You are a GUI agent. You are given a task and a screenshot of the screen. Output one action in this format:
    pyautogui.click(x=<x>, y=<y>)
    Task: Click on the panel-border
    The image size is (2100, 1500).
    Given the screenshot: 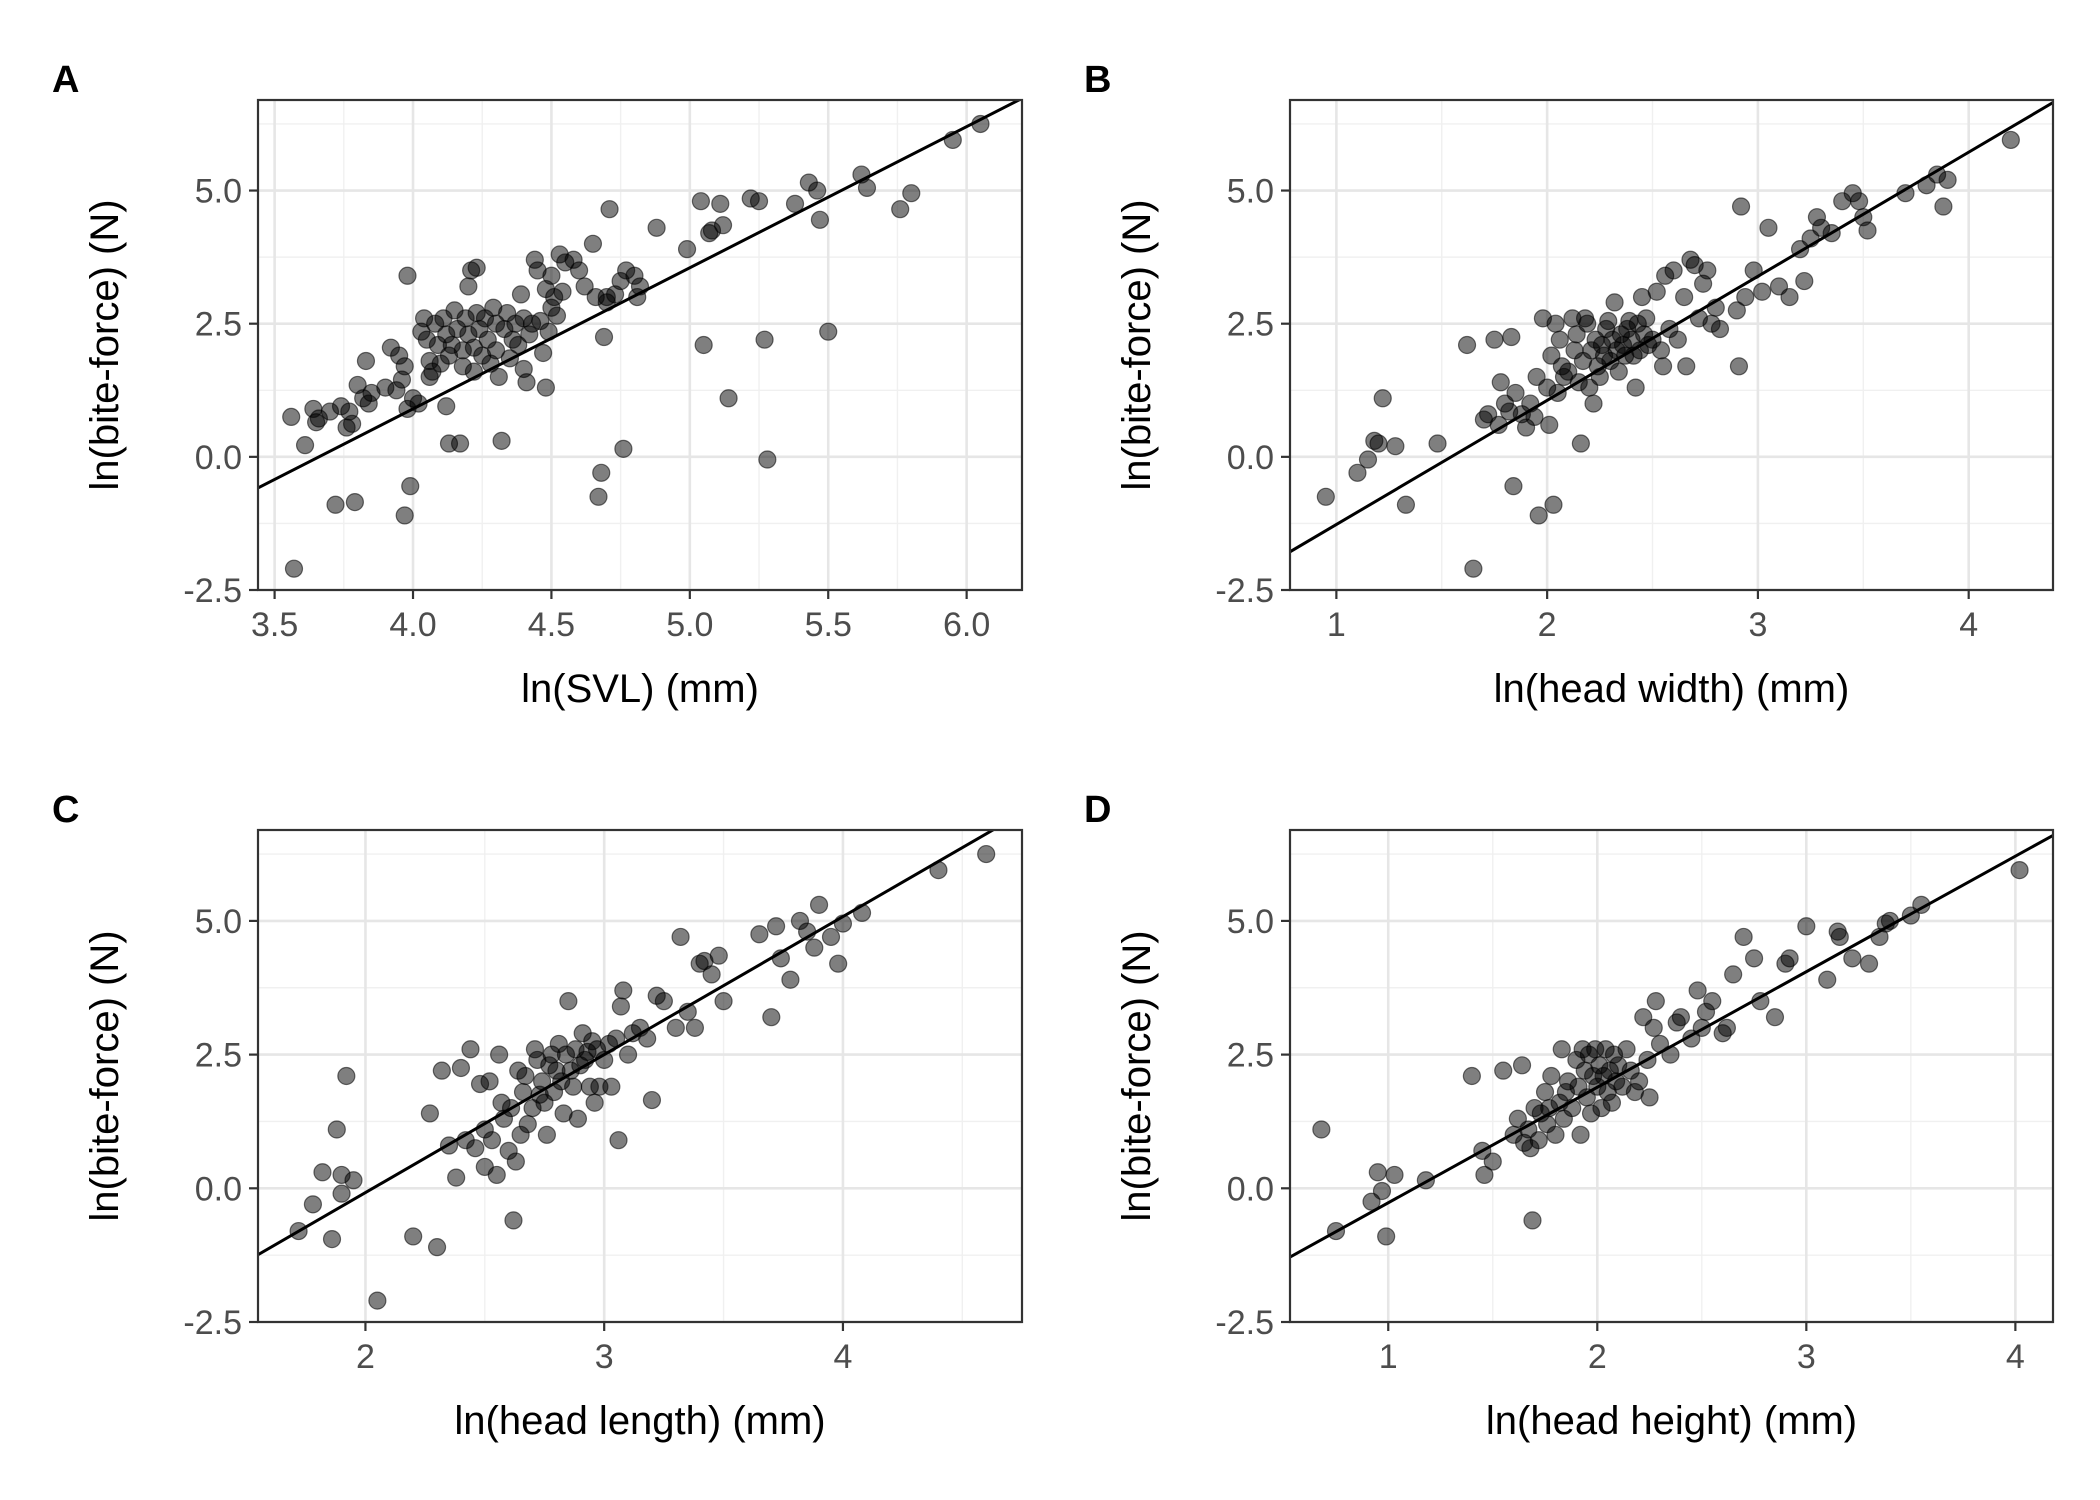 What is the action you would take?
    pyautogui.click(x=640, y=1076)
    